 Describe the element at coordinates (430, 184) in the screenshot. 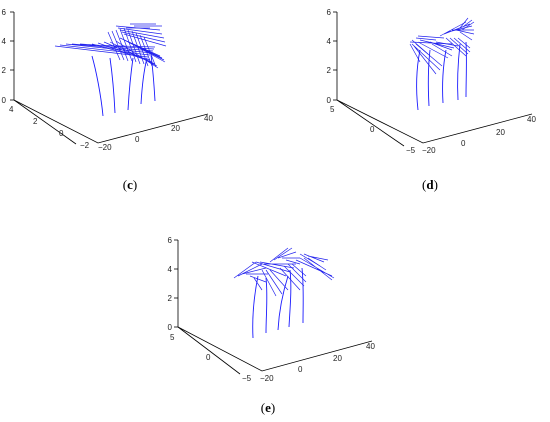

I see `panel-d-caption: (d)` at that location.